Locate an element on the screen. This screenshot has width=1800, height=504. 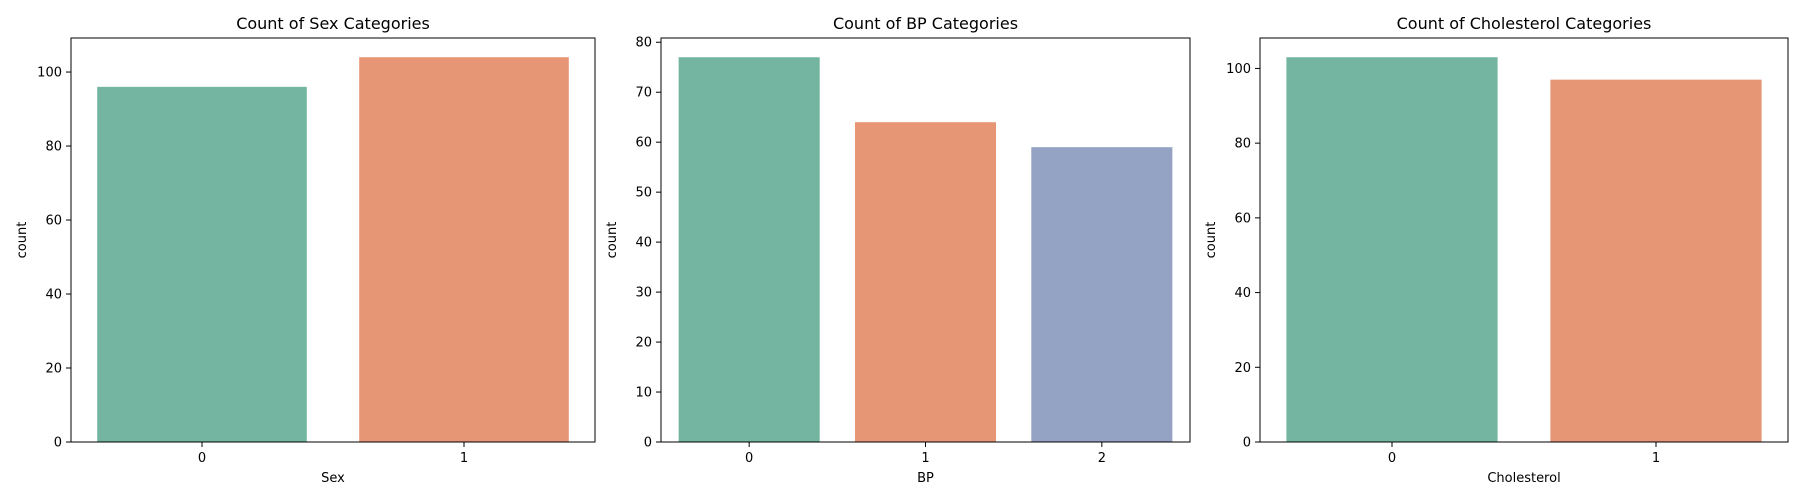
y-tick-label-1-8: 80 is located at coordinates (643, 43).